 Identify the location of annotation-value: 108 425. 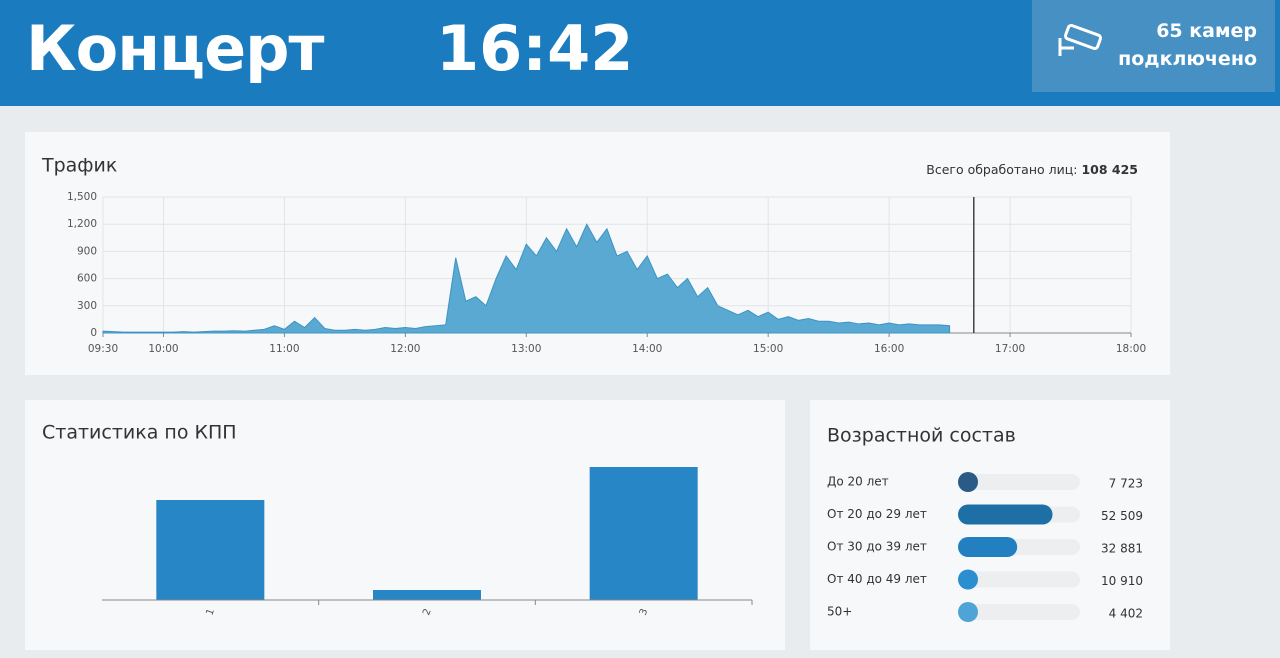
(1109, 169).